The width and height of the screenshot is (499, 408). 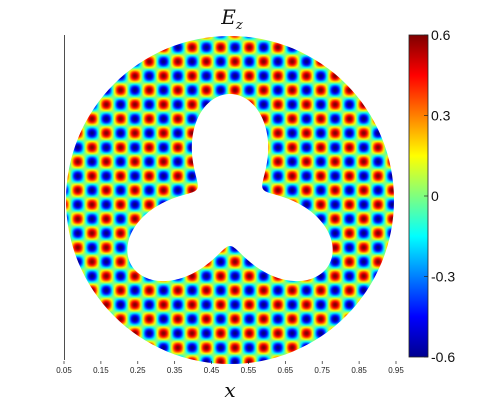 I want to click on x-tick-label: 0.05, so click(x=64, y=370).